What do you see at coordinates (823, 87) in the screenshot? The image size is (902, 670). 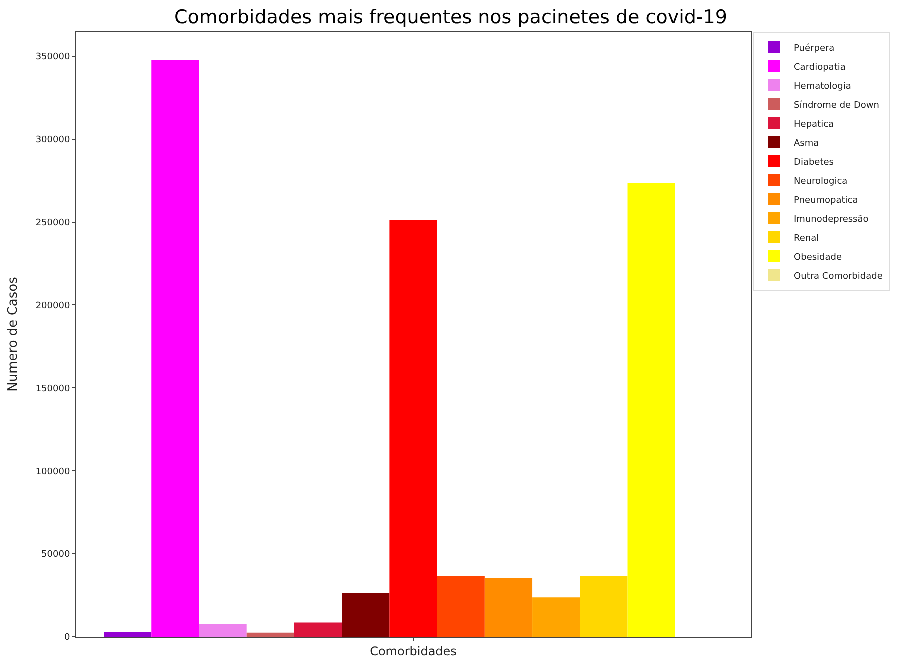 I see `legend-label: Hematologia` at bounding box center [823, 87].